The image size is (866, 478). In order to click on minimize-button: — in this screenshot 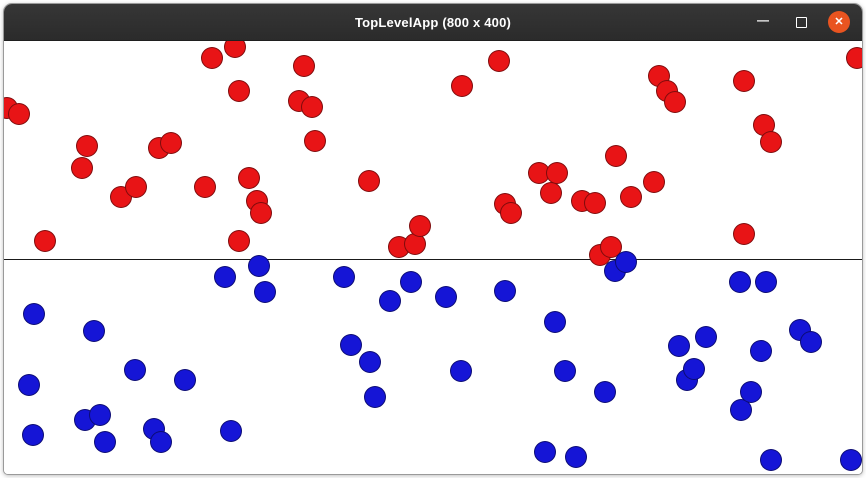, I will do `click(763, 22)`.